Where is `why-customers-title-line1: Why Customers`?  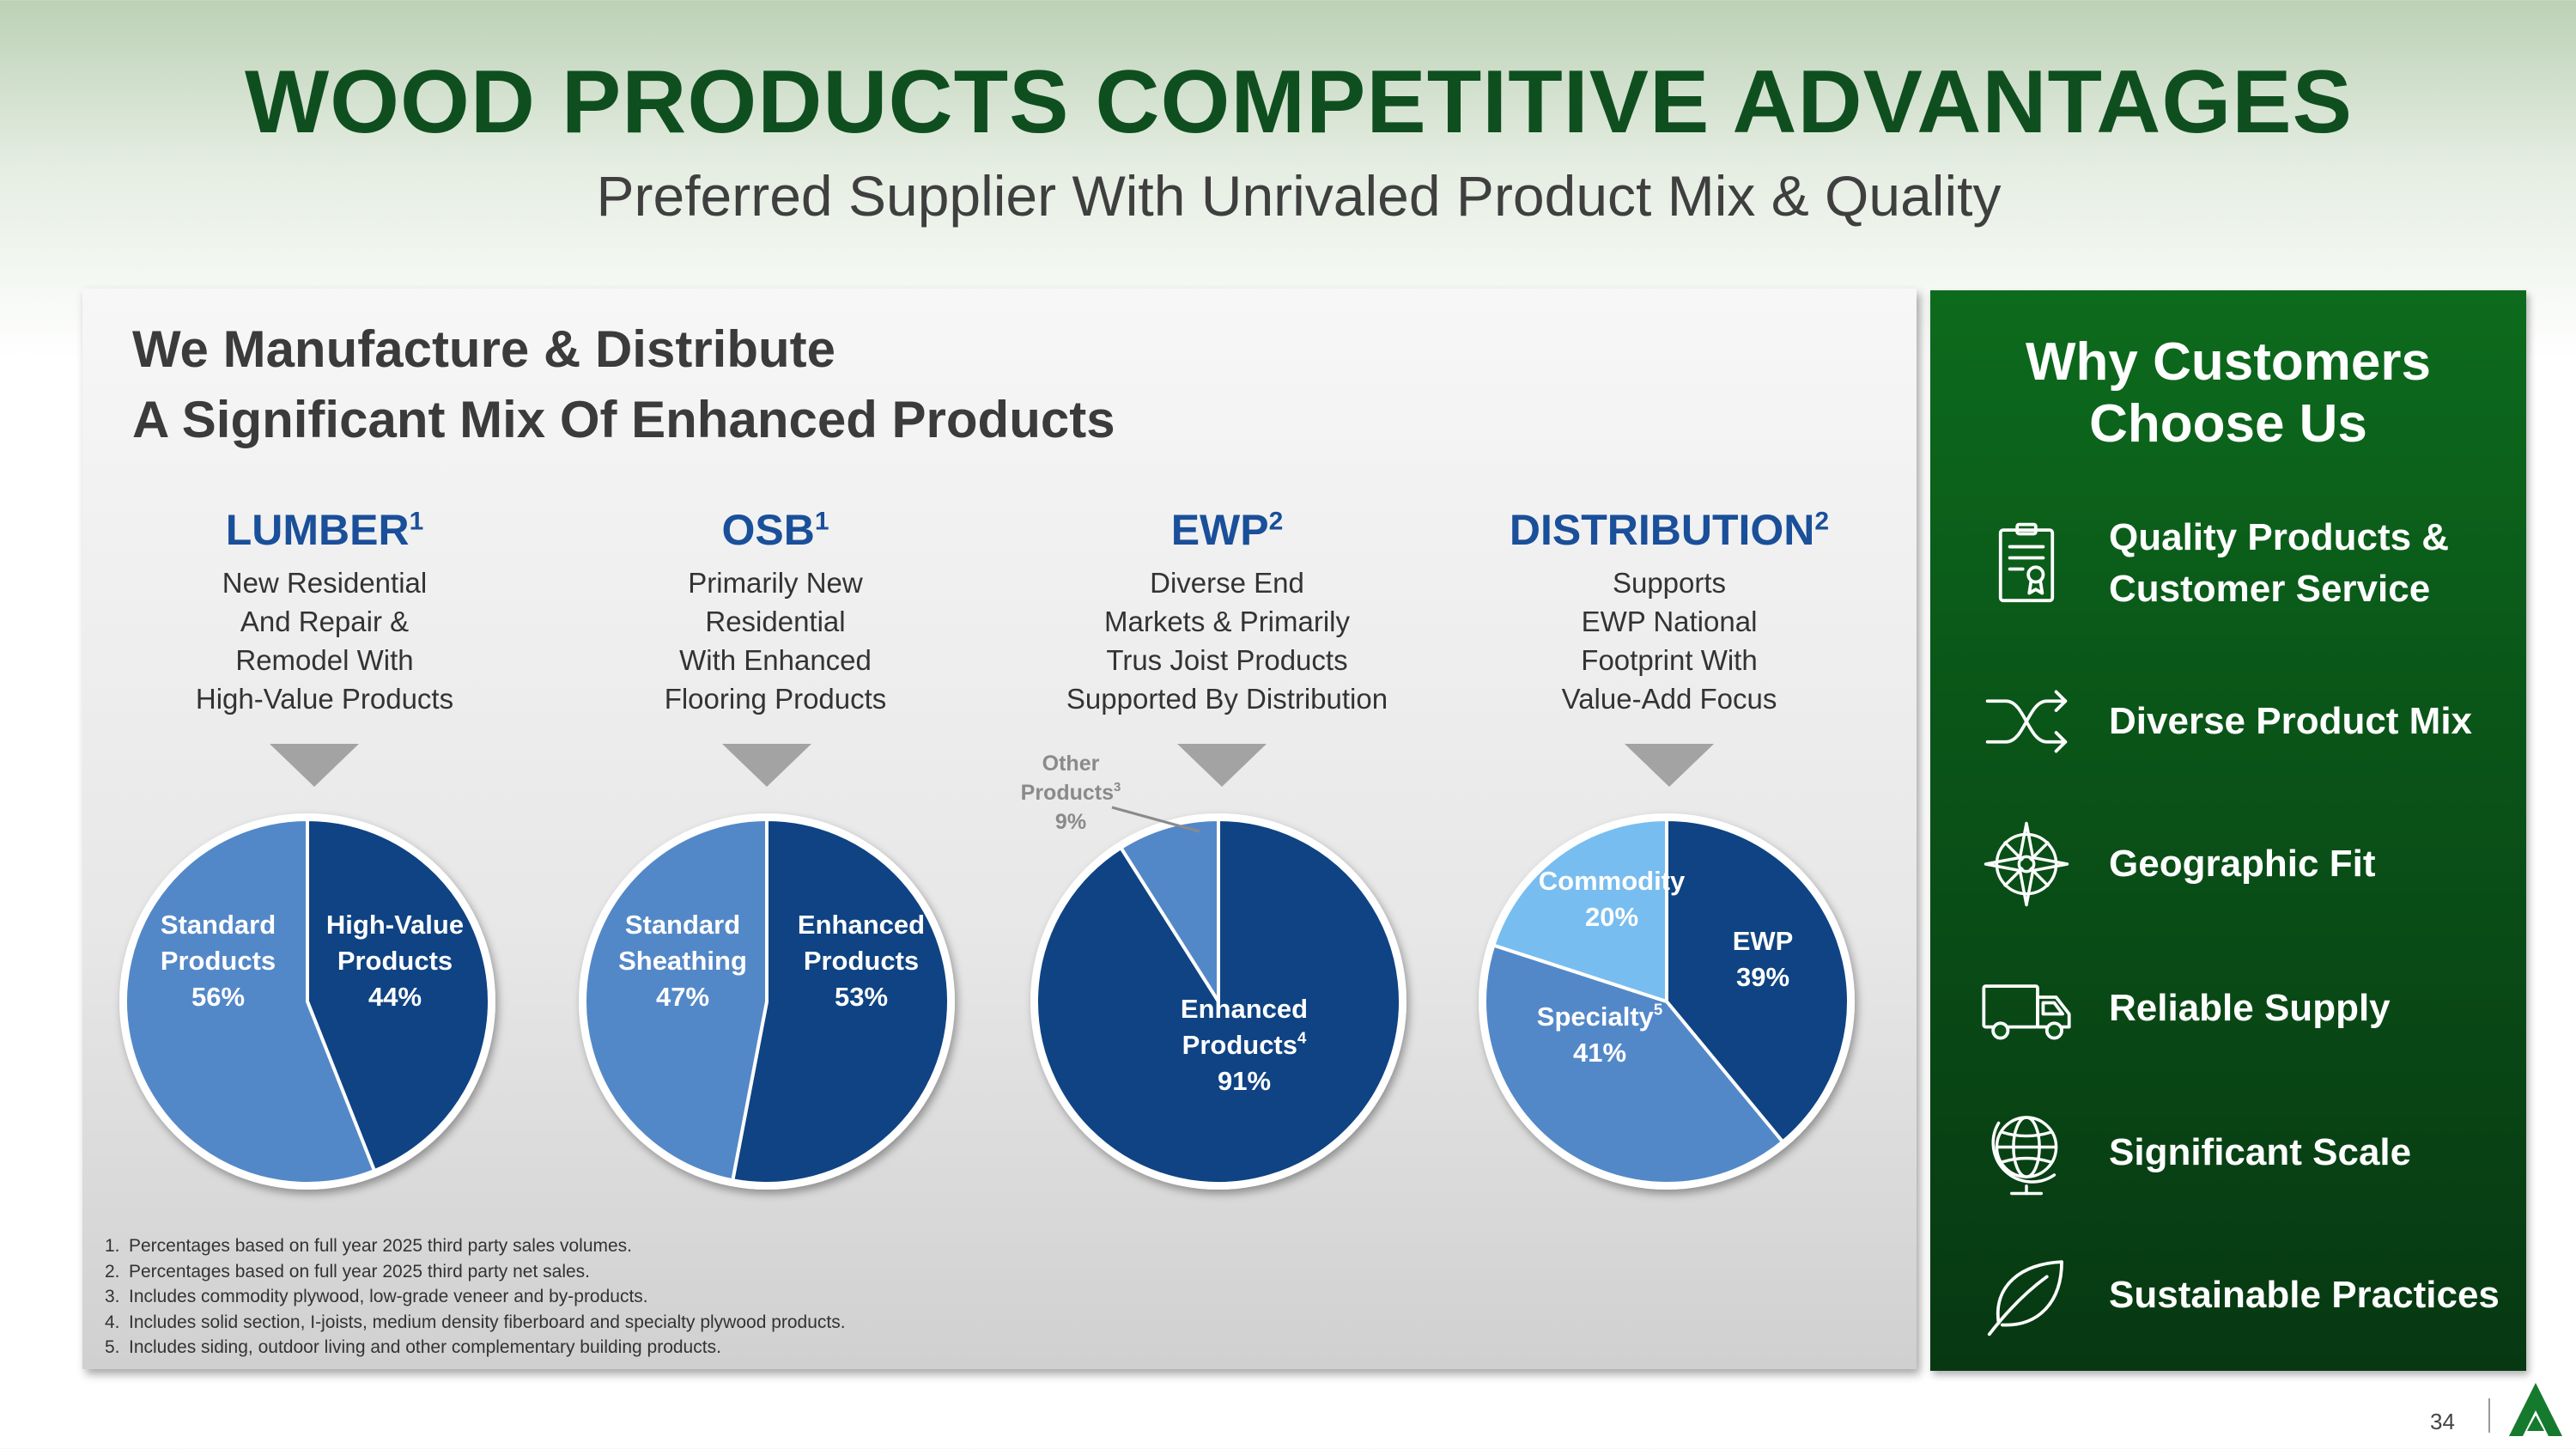 why-customers-title-line1: Why Customers is located at coordinates (2229, 362).